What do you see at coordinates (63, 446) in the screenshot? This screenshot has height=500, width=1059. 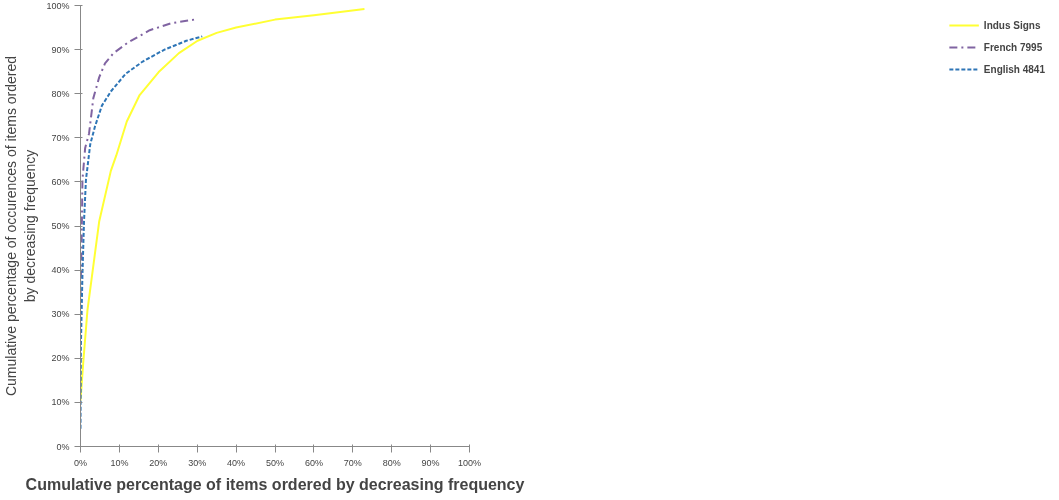 I see `y-tick-label: 0%` at bounding box center [63, 446].